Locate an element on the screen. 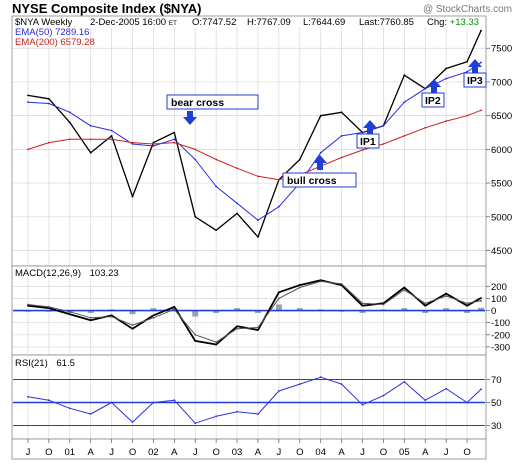 This screenshot has width=520, height=468. tz-label: ET is located at coordinates (173, 23).